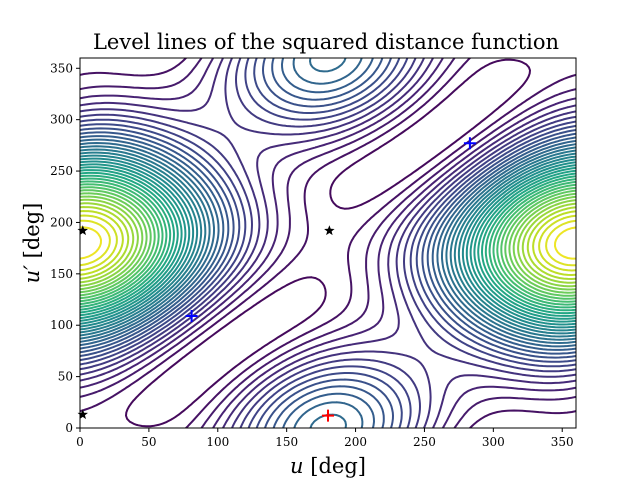 The height and width of the screenshot is (480, 640). What do you see at coordinates (61, 120) in the screenshot?
I see `y-tick-label: 300` at bounding box center [61, 120].